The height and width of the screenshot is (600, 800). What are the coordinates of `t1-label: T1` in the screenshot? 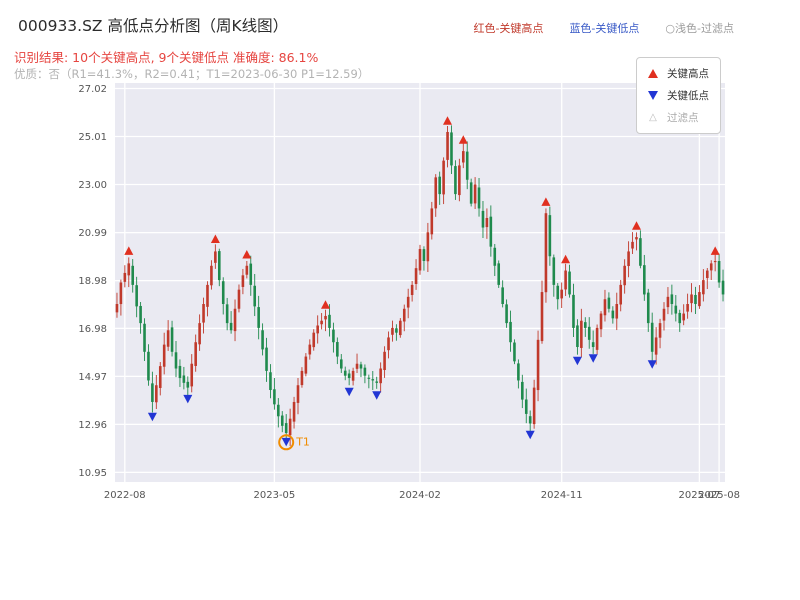 It's located at (302, 441).